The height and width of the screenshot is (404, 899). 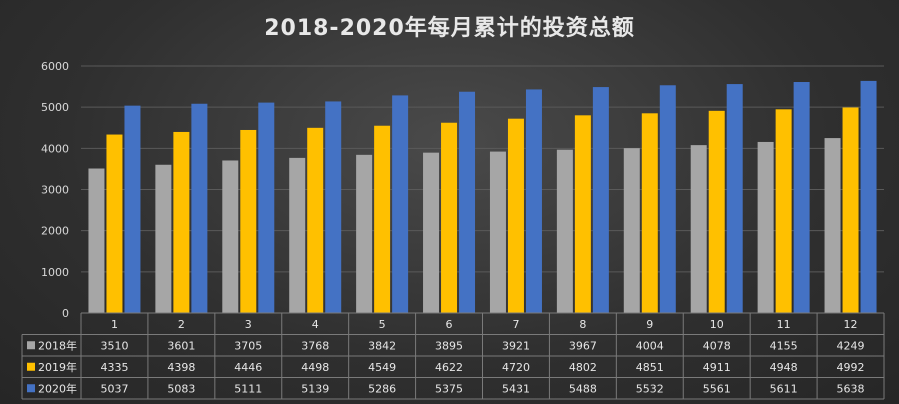 What do you see at coordinates (631, 230) in the screenshot?
I see `bar-2018年-9` at bounding box center [631, 230].